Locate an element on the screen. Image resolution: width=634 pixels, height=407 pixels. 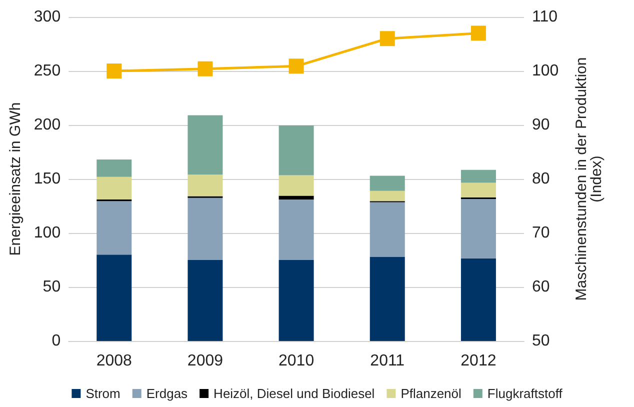
y-tick-label: 100 is located at coordinates (47, 233).